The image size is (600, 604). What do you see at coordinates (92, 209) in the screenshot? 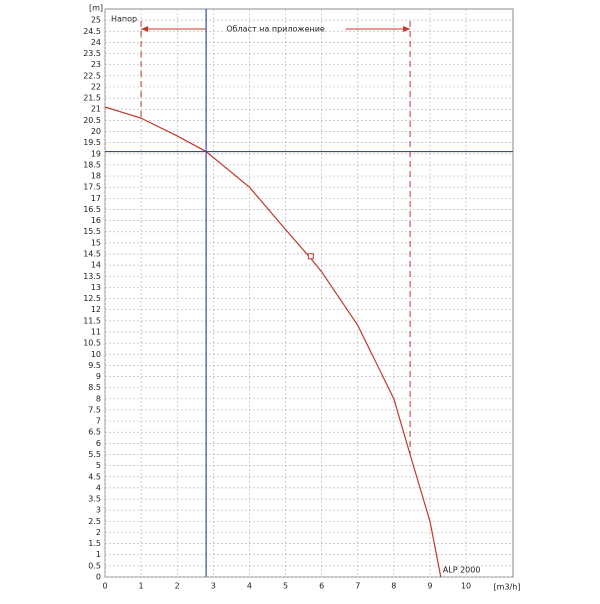
I see `y-tick-label: 16.5` at bounding box center [92, 209].